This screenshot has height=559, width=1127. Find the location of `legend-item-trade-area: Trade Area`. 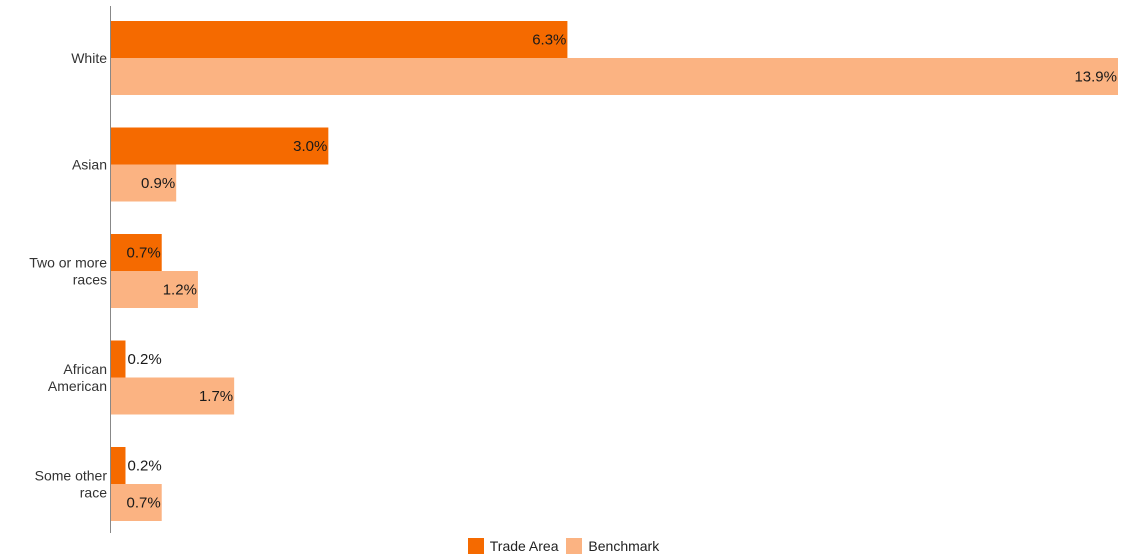

legend-item-trade-area: Trade Area is located at coordinates (513, 546).